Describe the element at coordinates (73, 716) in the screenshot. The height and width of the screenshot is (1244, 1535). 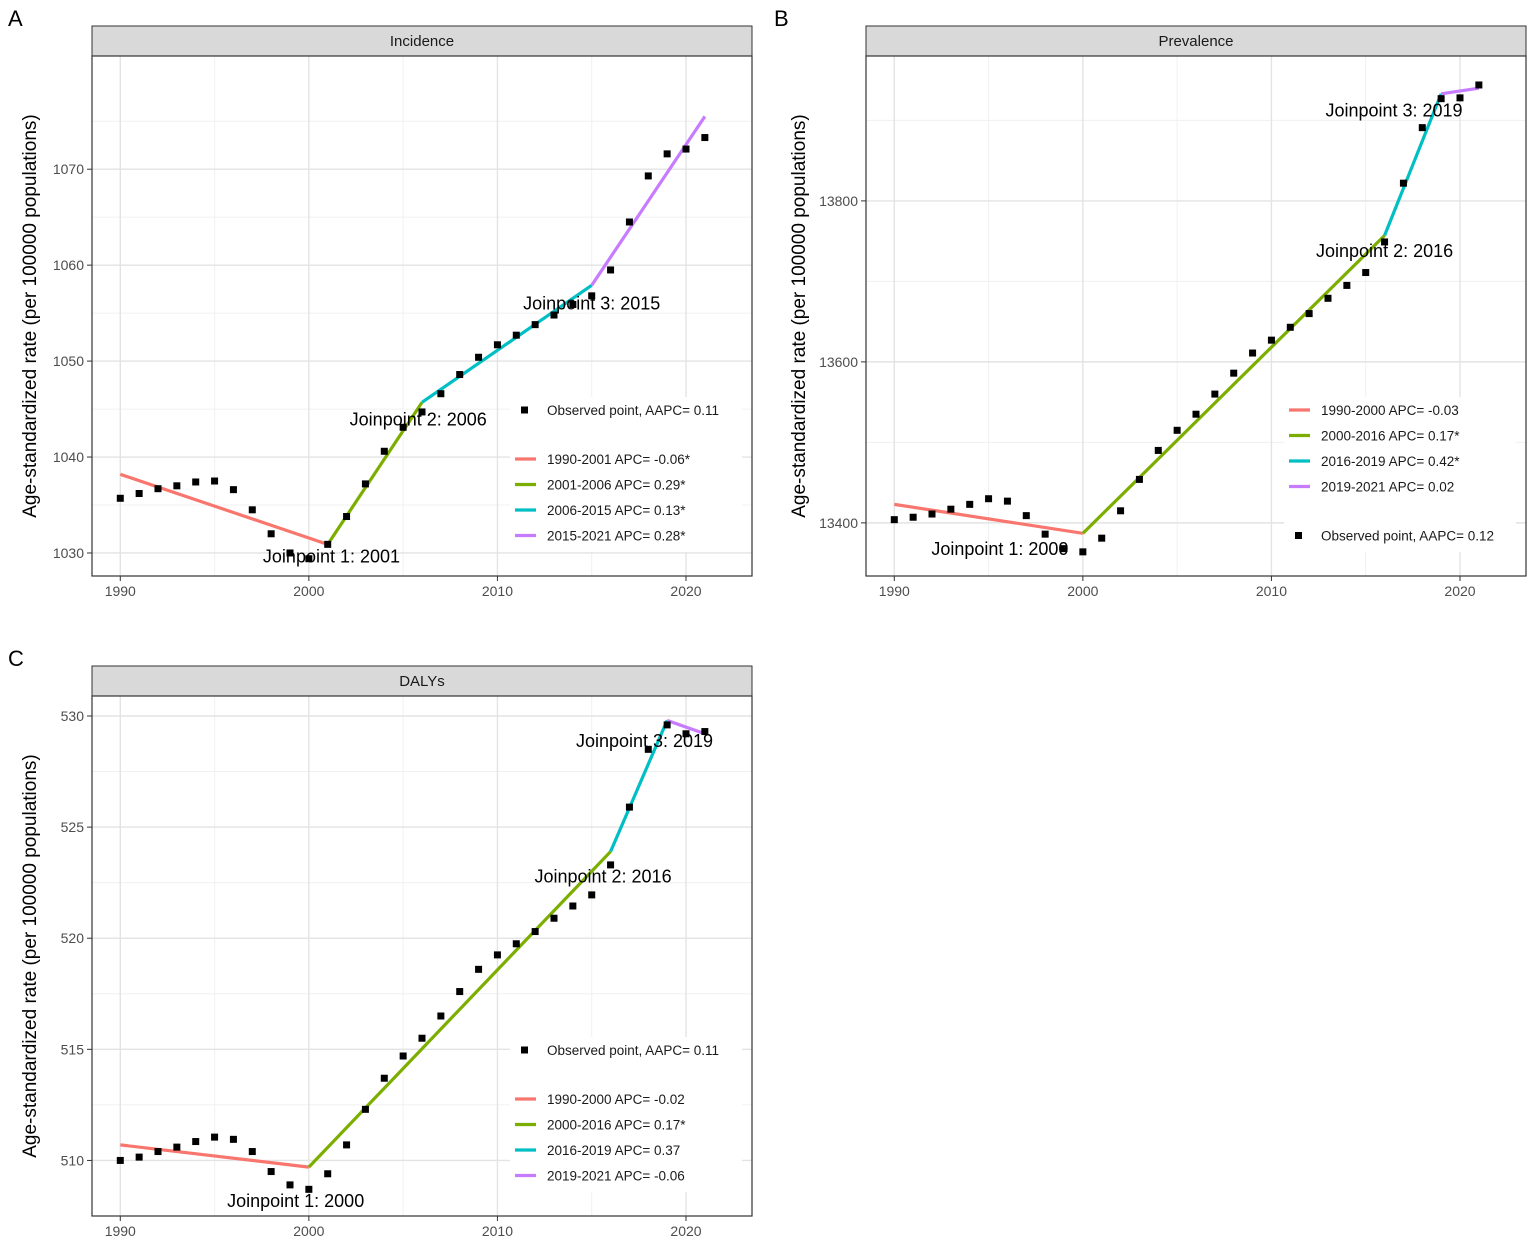
I see `y-tick-label: 530` at that location.